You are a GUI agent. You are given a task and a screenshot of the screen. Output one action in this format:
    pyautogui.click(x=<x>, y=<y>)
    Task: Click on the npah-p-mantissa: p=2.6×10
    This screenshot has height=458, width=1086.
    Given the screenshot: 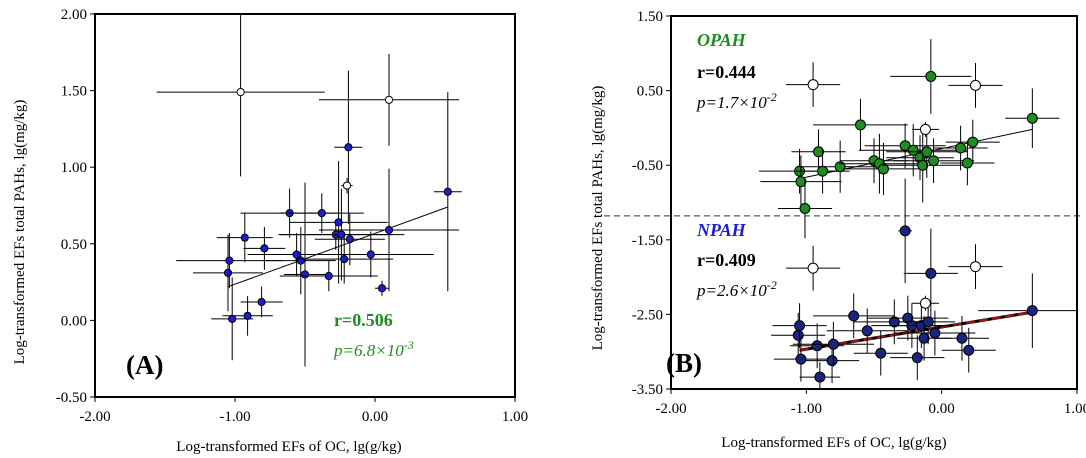 What is the action you would take?
    pyautogui.click(x=731, y=290)
    